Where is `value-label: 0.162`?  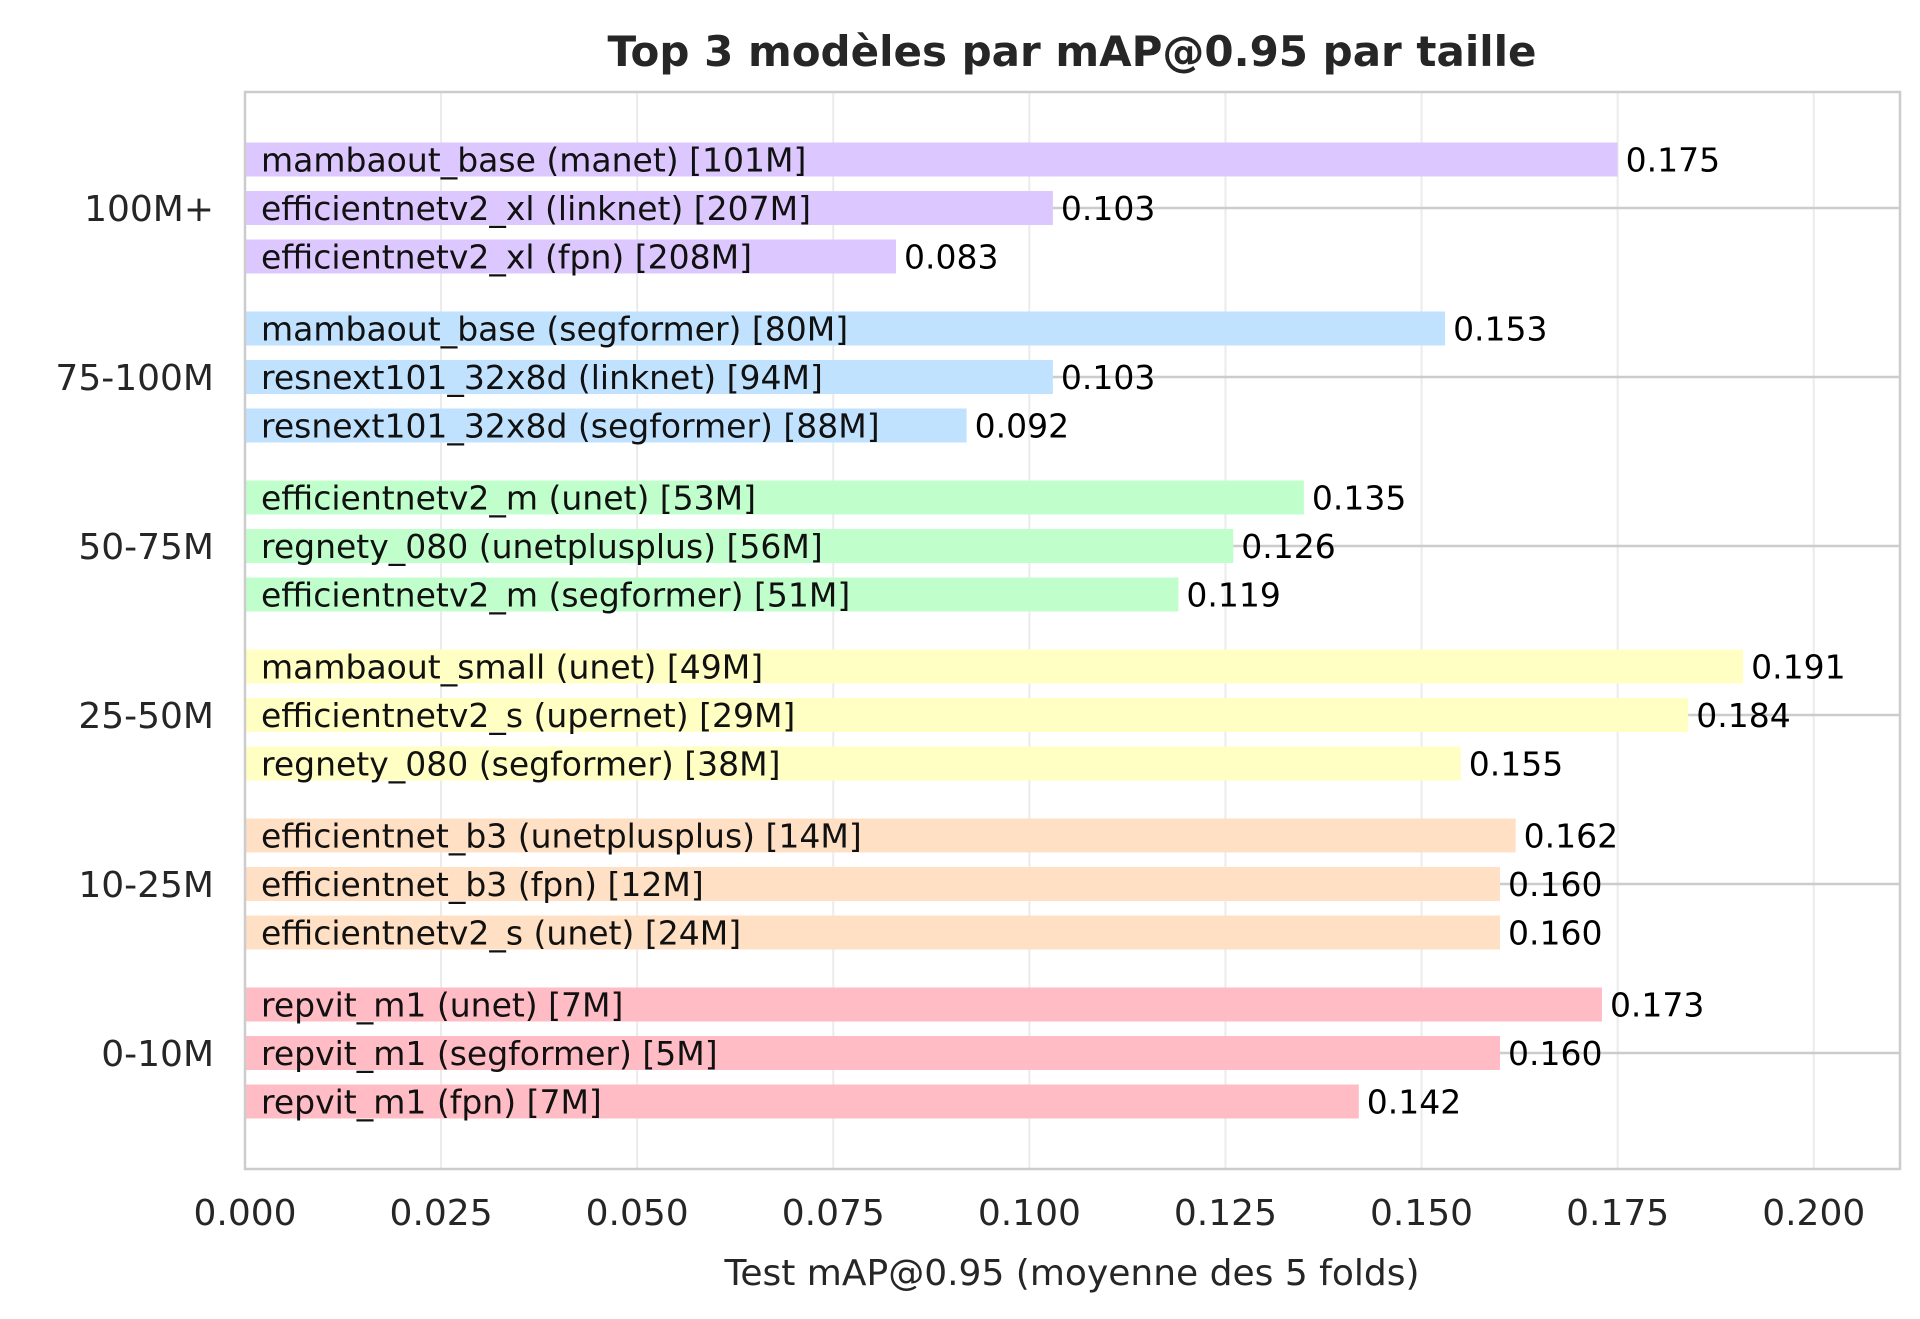 value-label: 0.162 is located at coordinates (1571, 836).